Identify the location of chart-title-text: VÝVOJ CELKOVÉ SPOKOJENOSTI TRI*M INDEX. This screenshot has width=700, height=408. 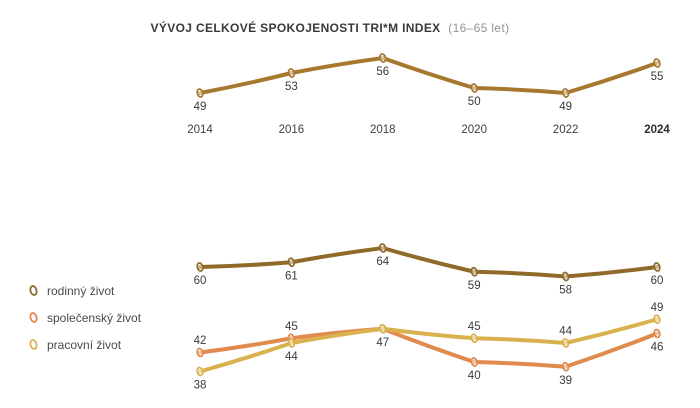
(295, 28).